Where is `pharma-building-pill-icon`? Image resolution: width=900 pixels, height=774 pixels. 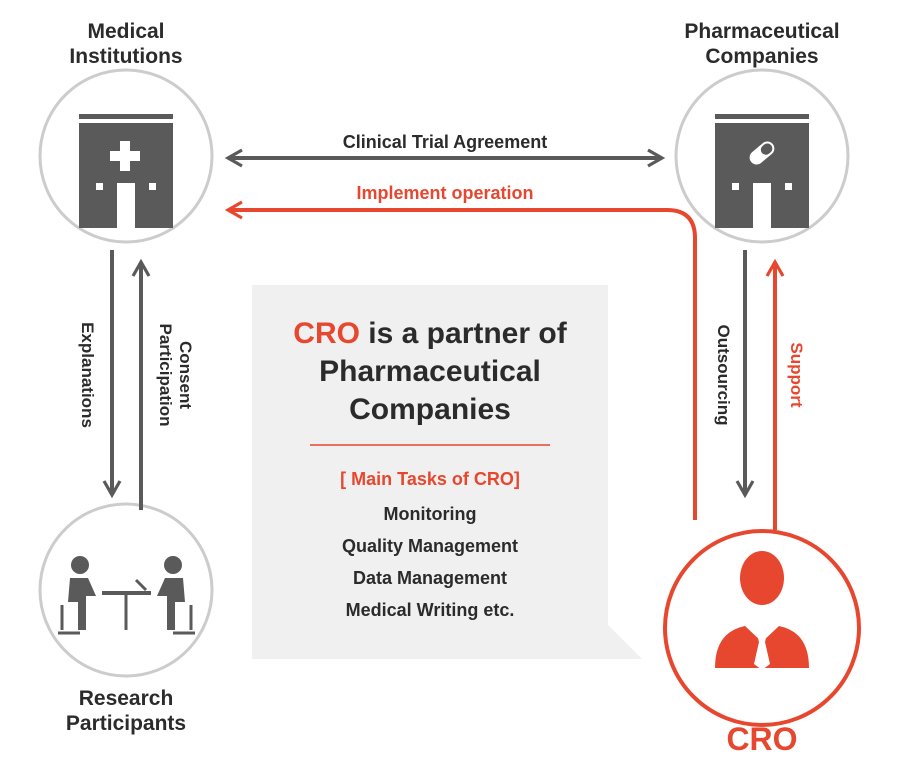
pharma-building-pill-icon is located at coordinates (762, 171).